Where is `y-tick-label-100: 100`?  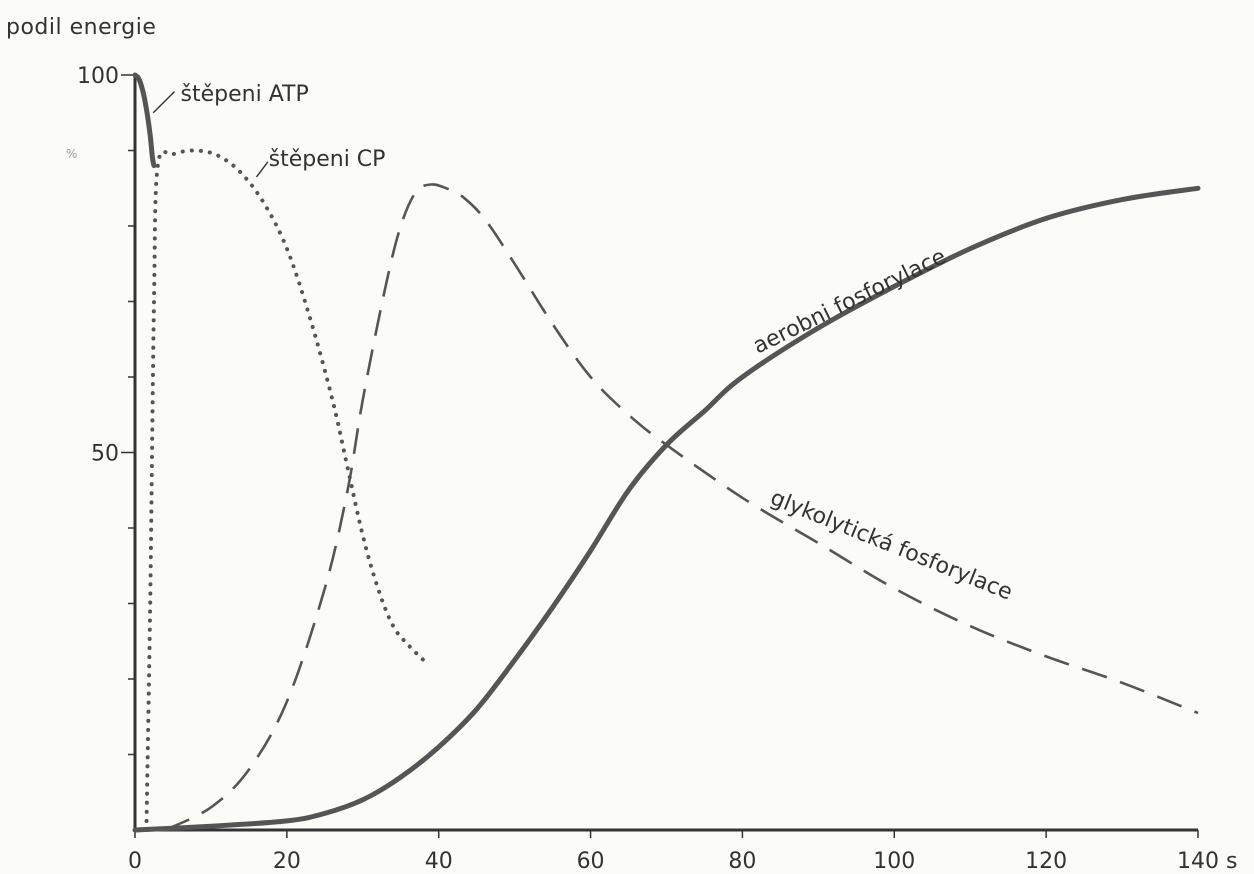 y-tick-label-100: 100 is located at coordinates (98, 76).